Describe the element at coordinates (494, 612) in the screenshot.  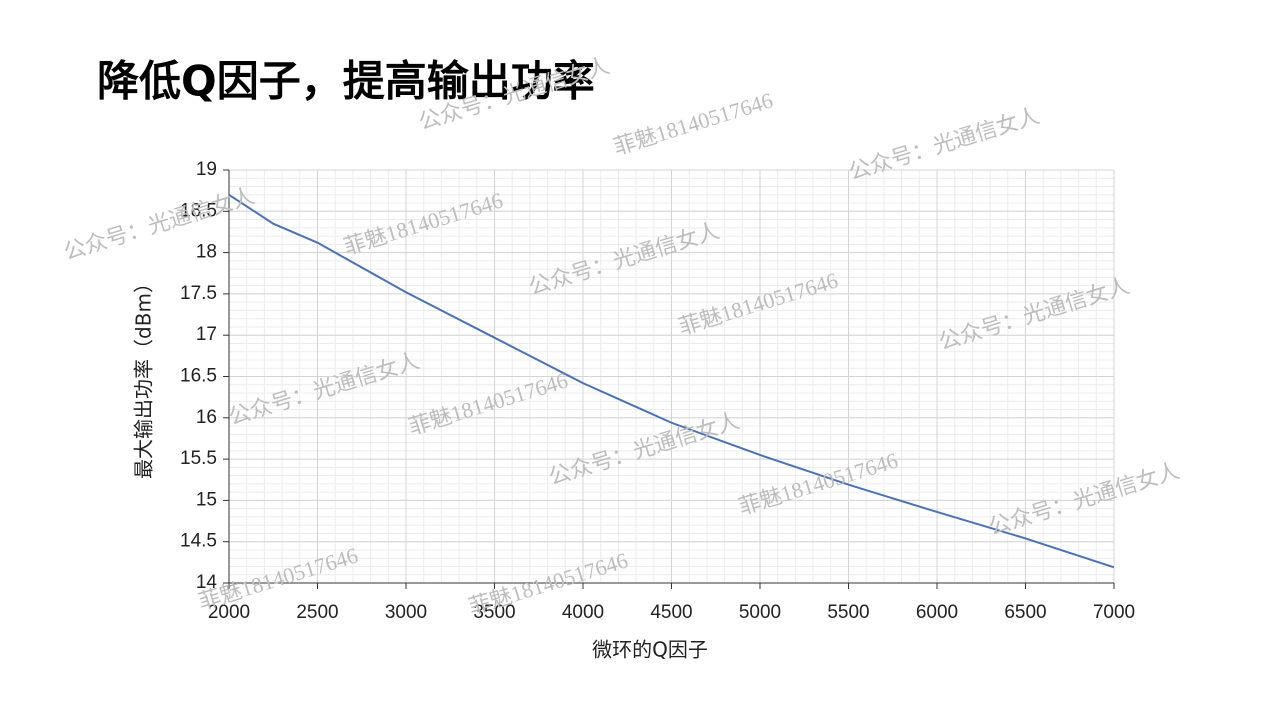
I see `x-tick-label: 3500` at that location.